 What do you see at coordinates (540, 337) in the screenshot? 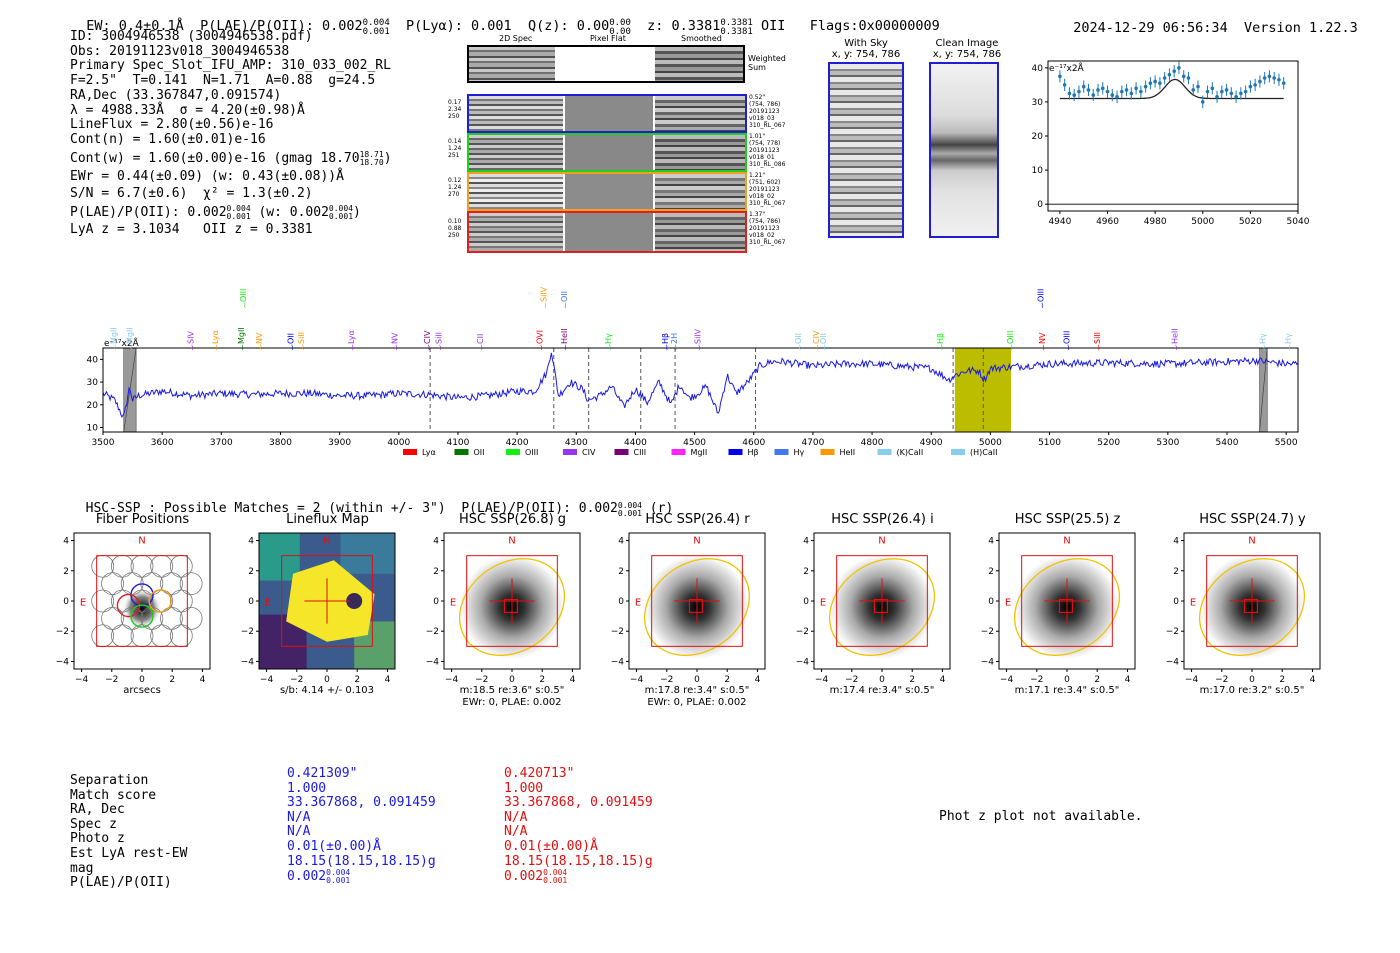
I see `emission-line-label: OVI` at bounding box center [540, 337].